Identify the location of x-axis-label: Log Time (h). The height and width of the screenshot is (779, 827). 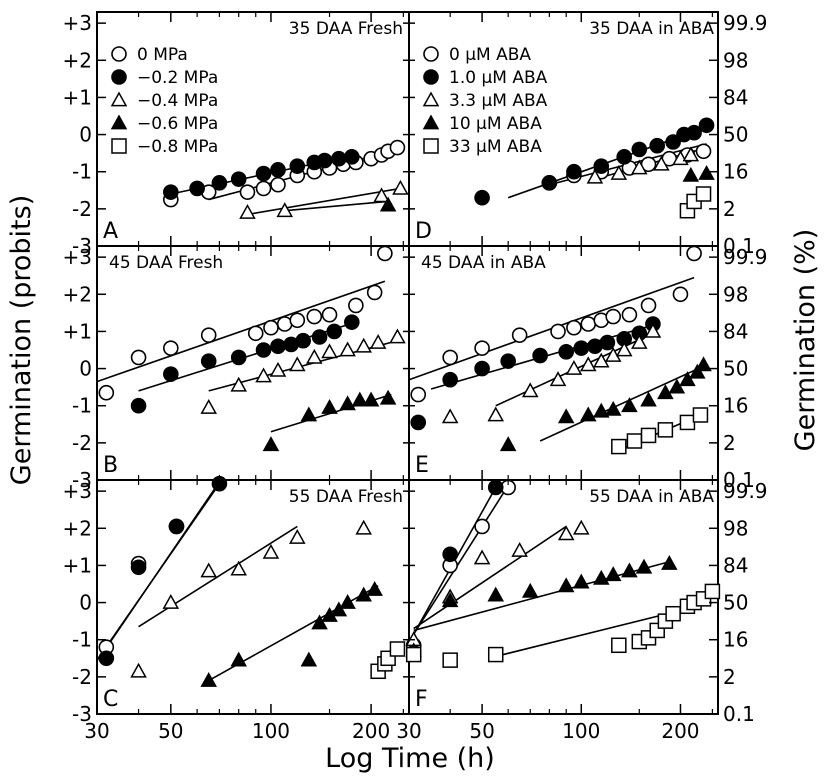
(410, 758).